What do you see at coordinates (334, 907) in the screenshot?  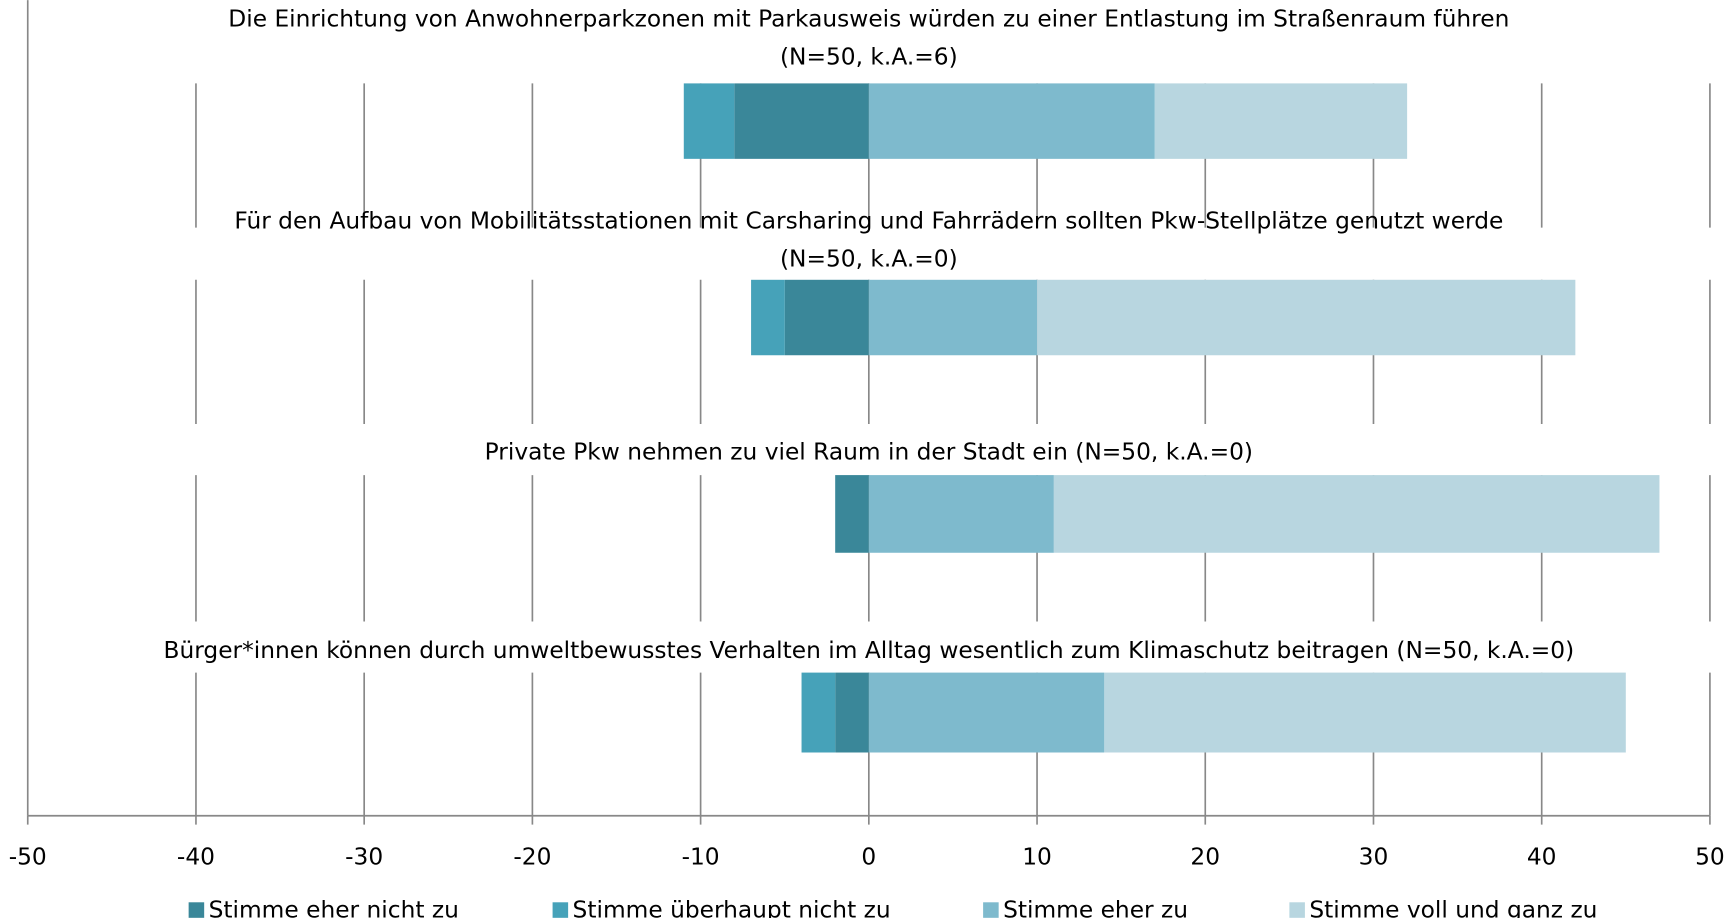 I see `legend-label: Stimme eher nicht zu` at bounding box center [334, 907].